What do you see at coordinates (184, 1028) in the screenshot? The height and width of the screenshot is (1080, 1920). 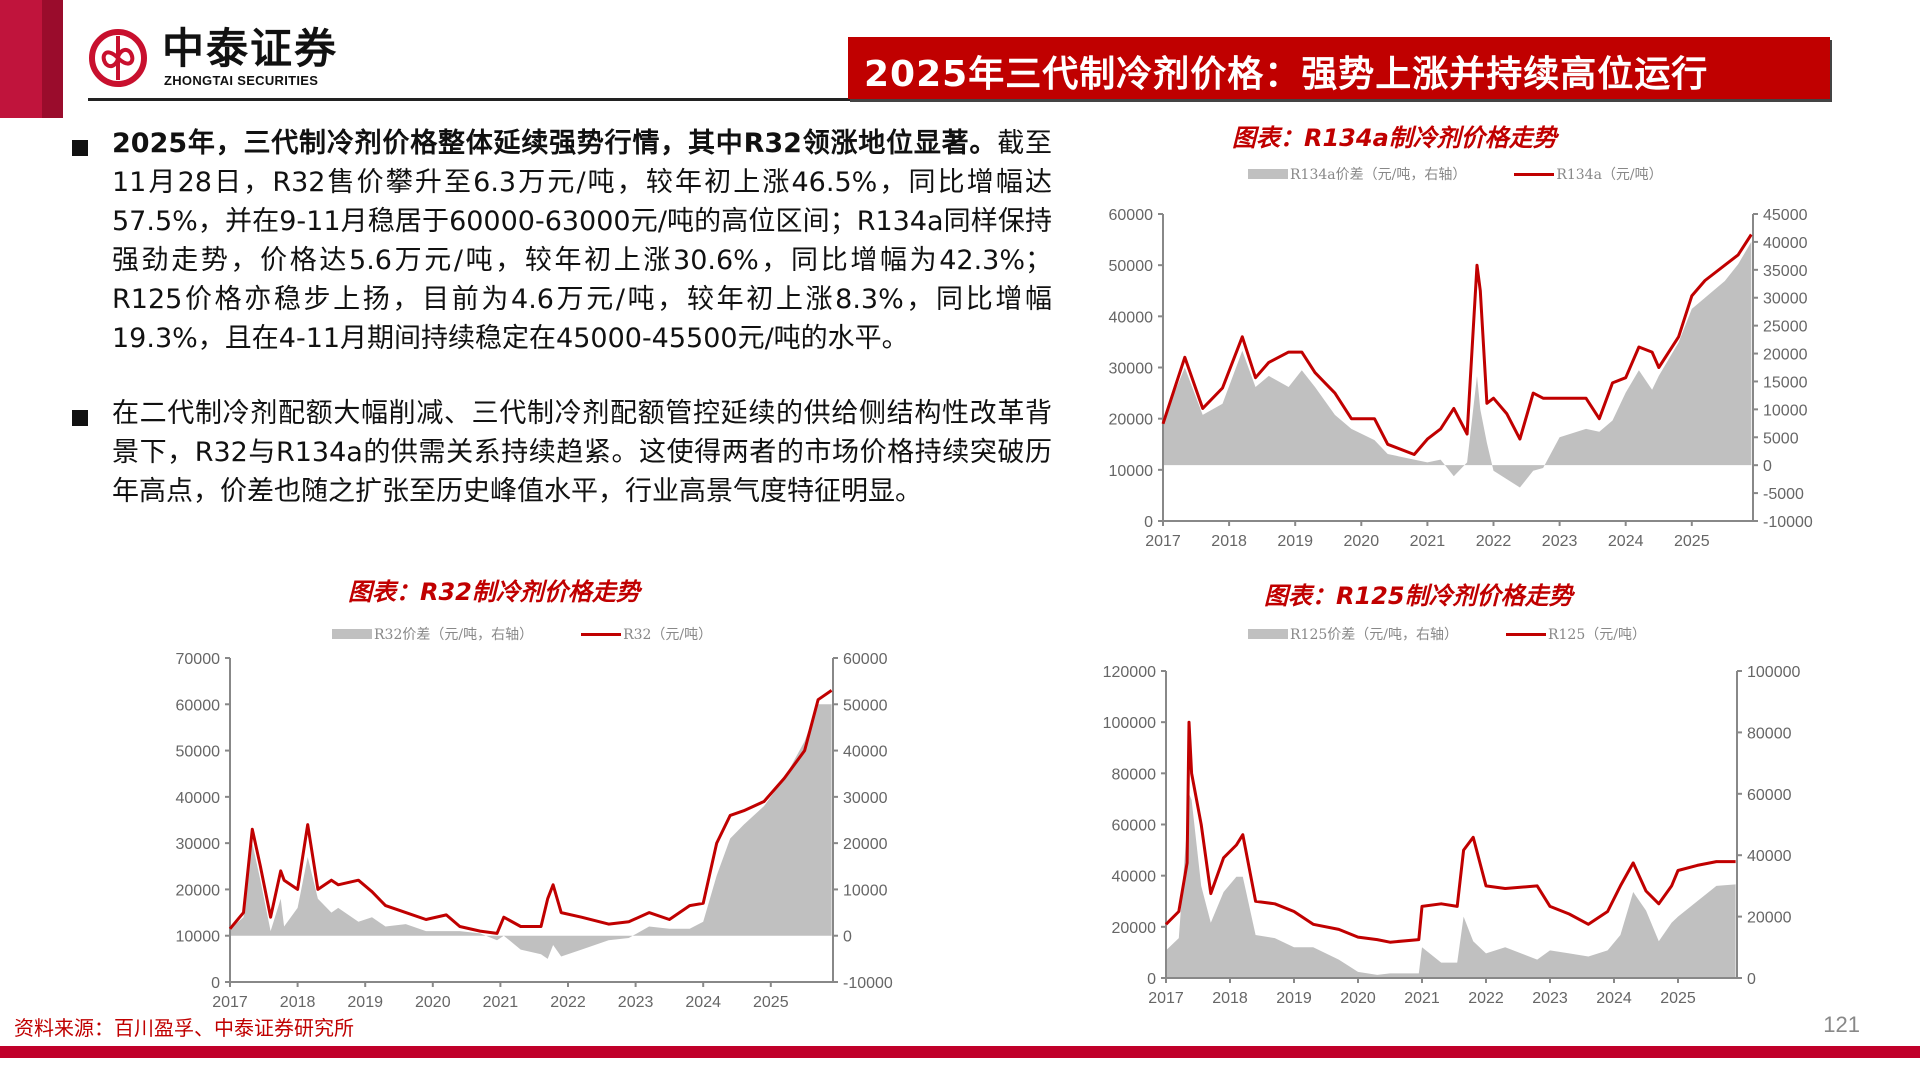 I see `data-source: 资料来源：百川盈孚、中泰证券研究所` at bounding box center [184, 1028].